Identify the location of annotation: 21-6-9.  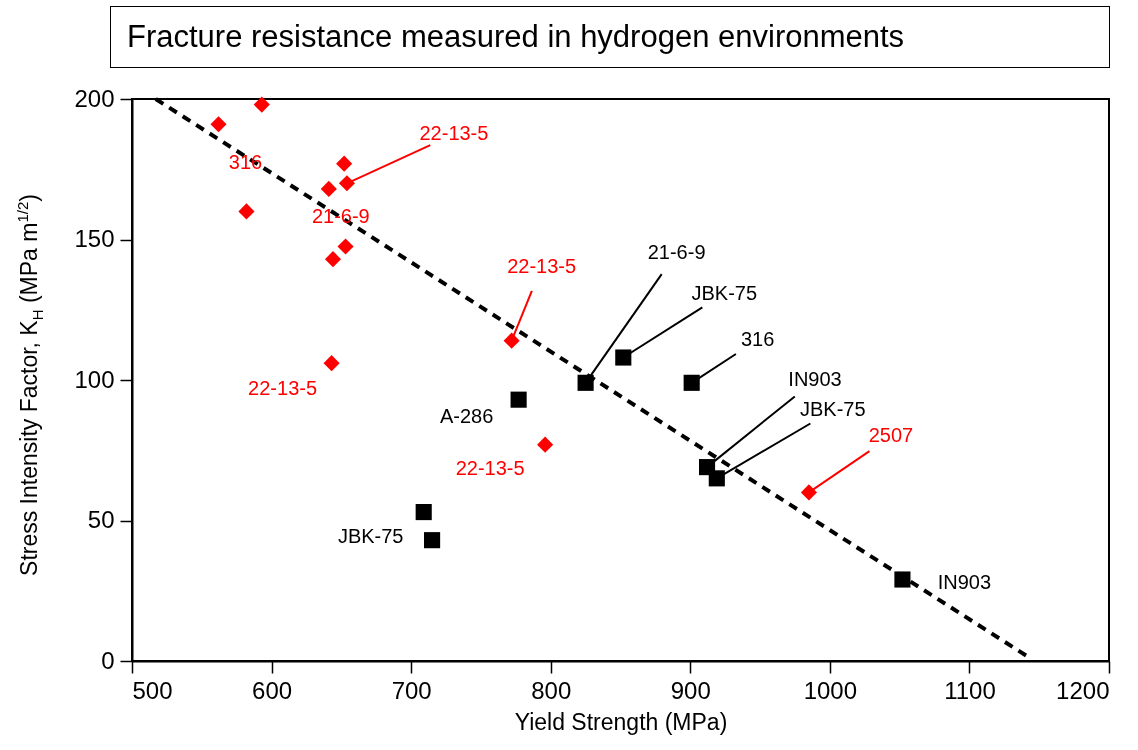
(676, 251).